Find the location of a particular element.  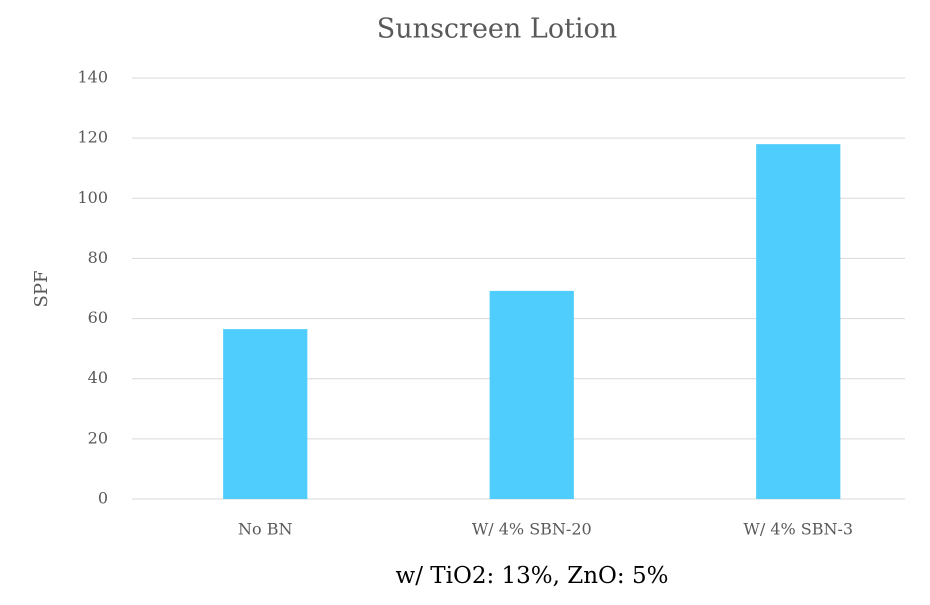

y-tick-label: 40 is located at coordinates (98, 377).